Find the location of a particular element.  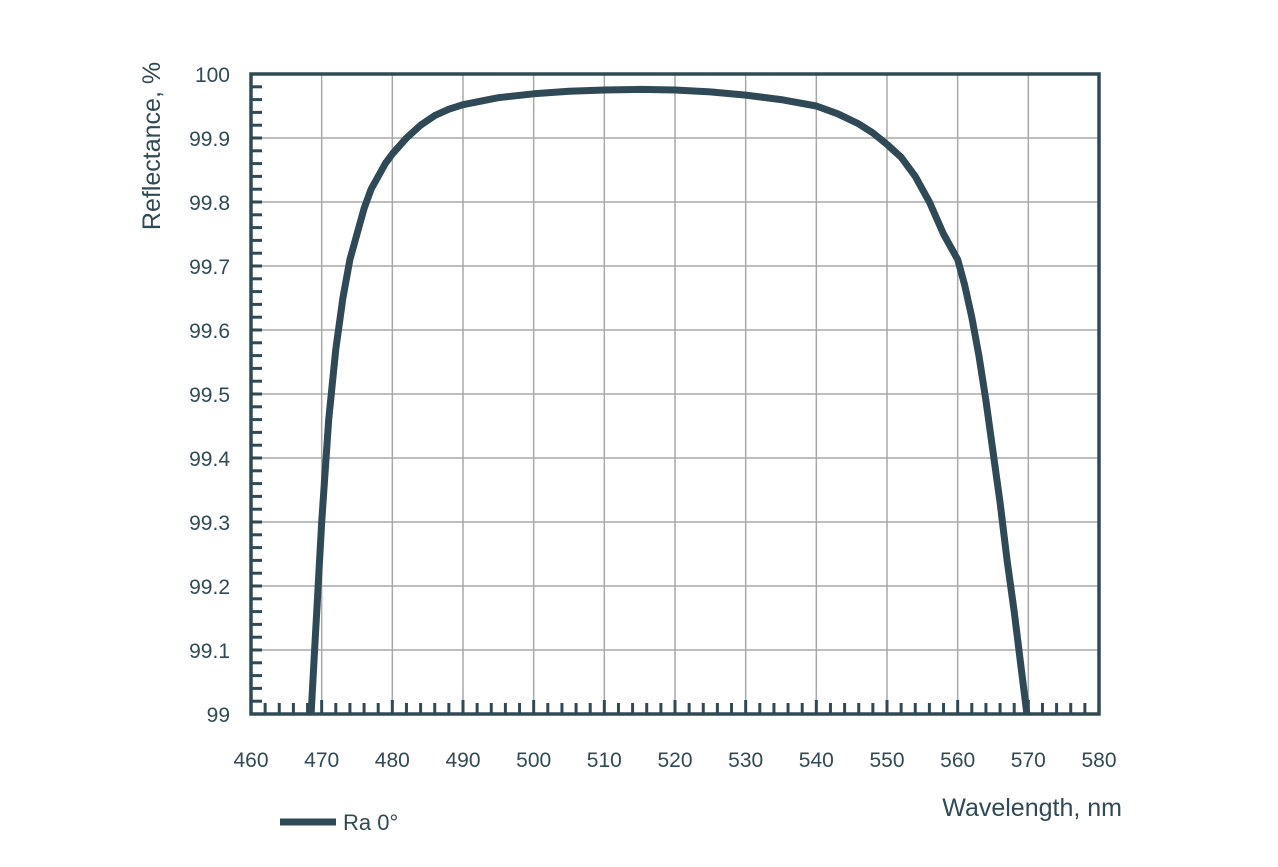

y-tick-label: 99 is located at coordinates (218, 715).